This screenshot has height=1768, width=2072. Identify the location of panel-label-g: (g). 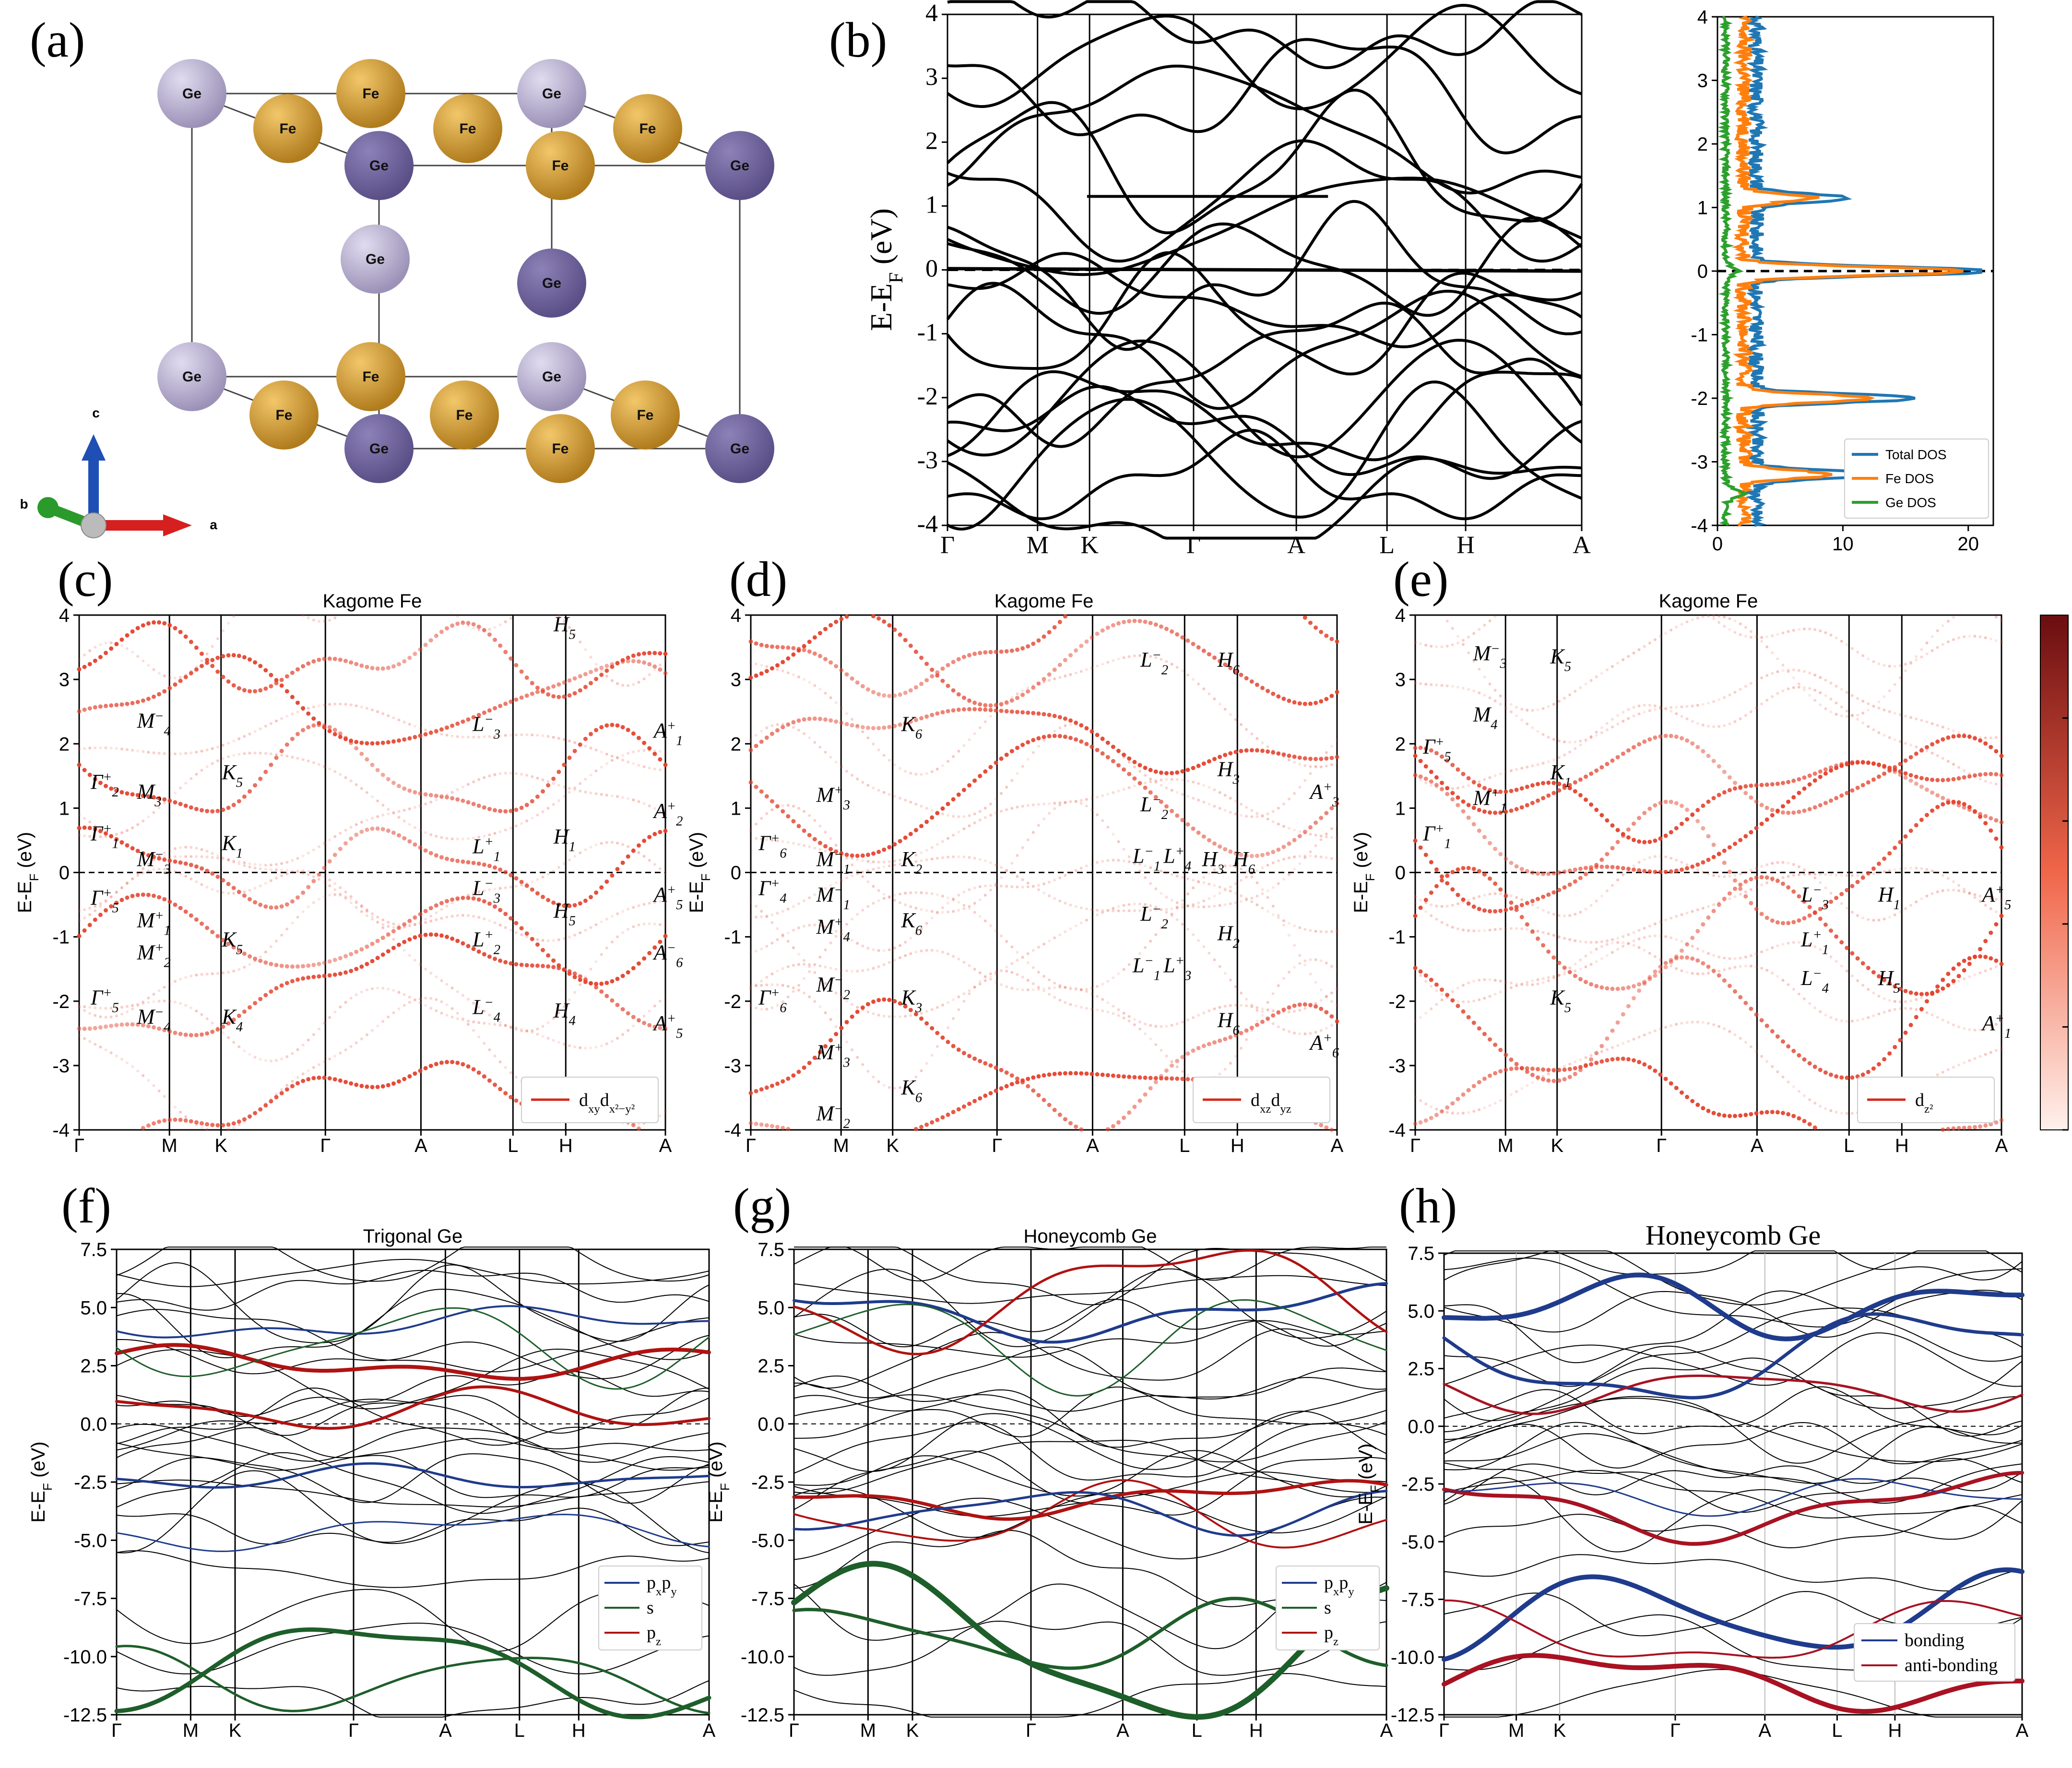
(762, 1206).